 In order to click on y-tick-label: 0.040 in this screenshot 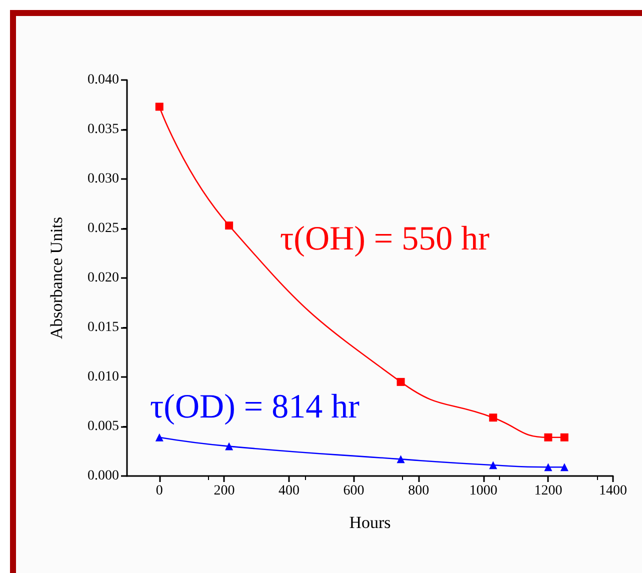, I will do `click(103, 80)`.